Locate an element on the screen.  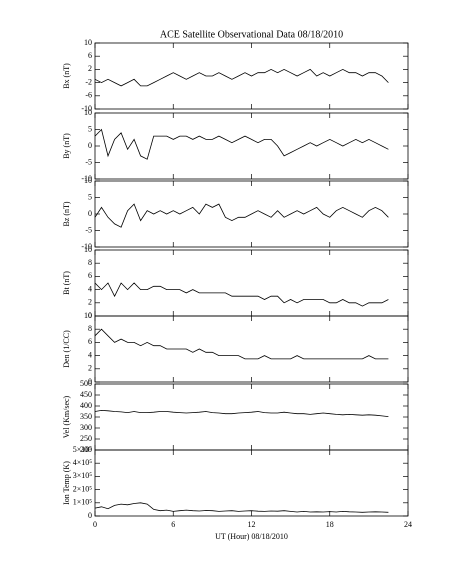
x-tick-label: 0 is located at coordinates (95, 524).